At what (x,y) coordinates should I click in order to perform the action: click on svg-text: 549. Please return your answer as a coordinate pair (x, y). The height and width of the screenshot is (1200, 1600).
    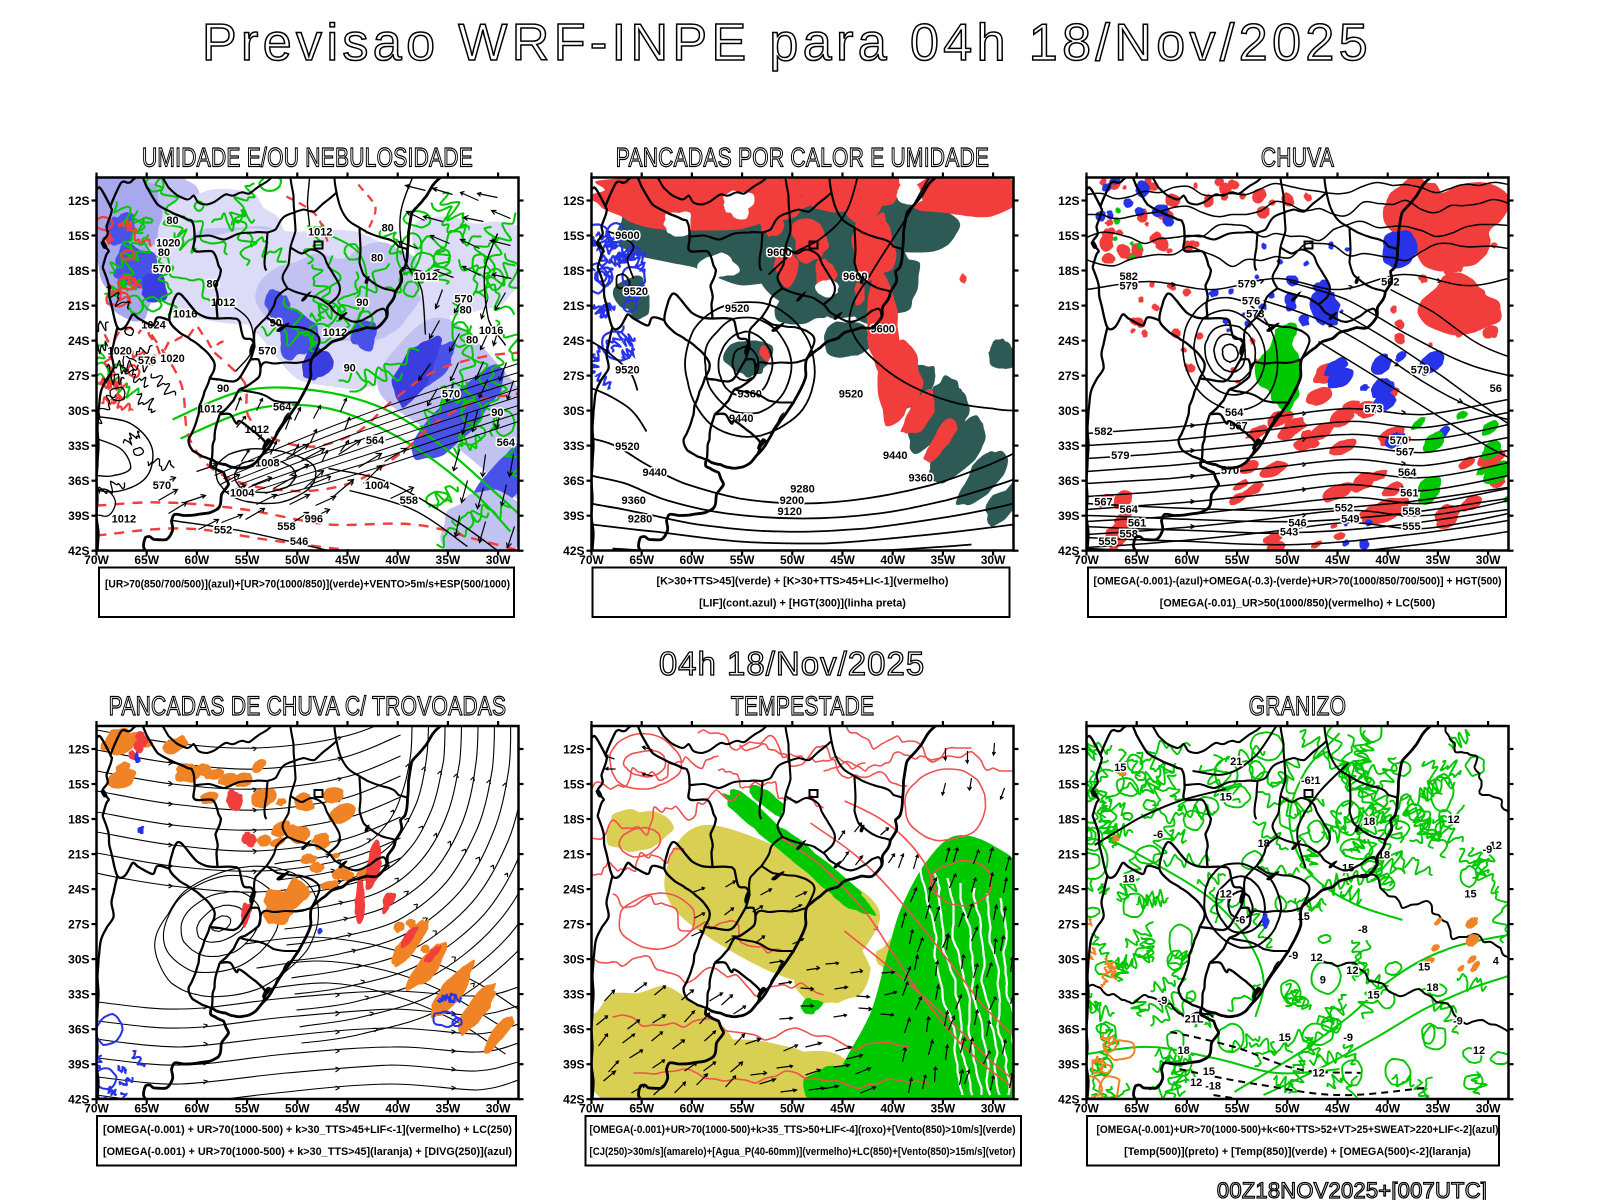
    Looking at the image, I should click on (1350, 520).